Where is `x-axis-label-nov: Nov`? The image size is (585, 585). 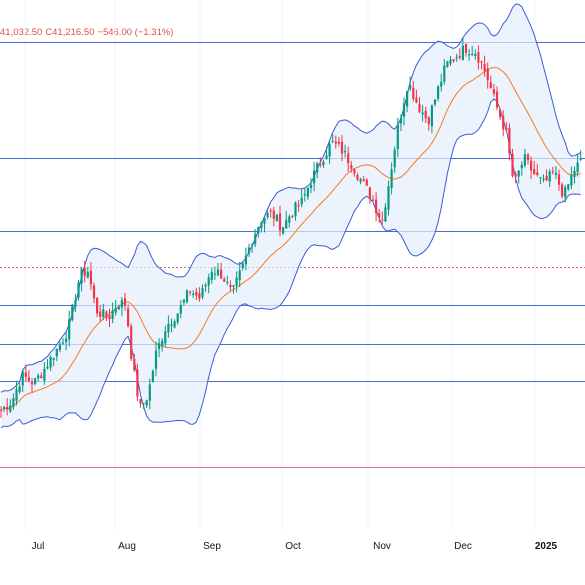 x-axis-label-nov: Nov is located at coordinates (382, 546).